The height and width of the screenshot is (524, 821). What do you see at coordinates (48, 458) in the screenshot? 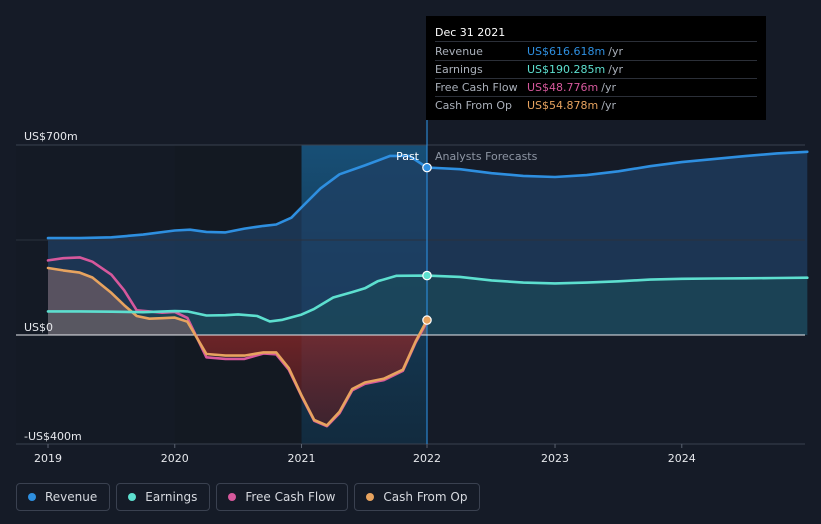
I see `x-tick-label: 2019` at bounding box center [48, 458].